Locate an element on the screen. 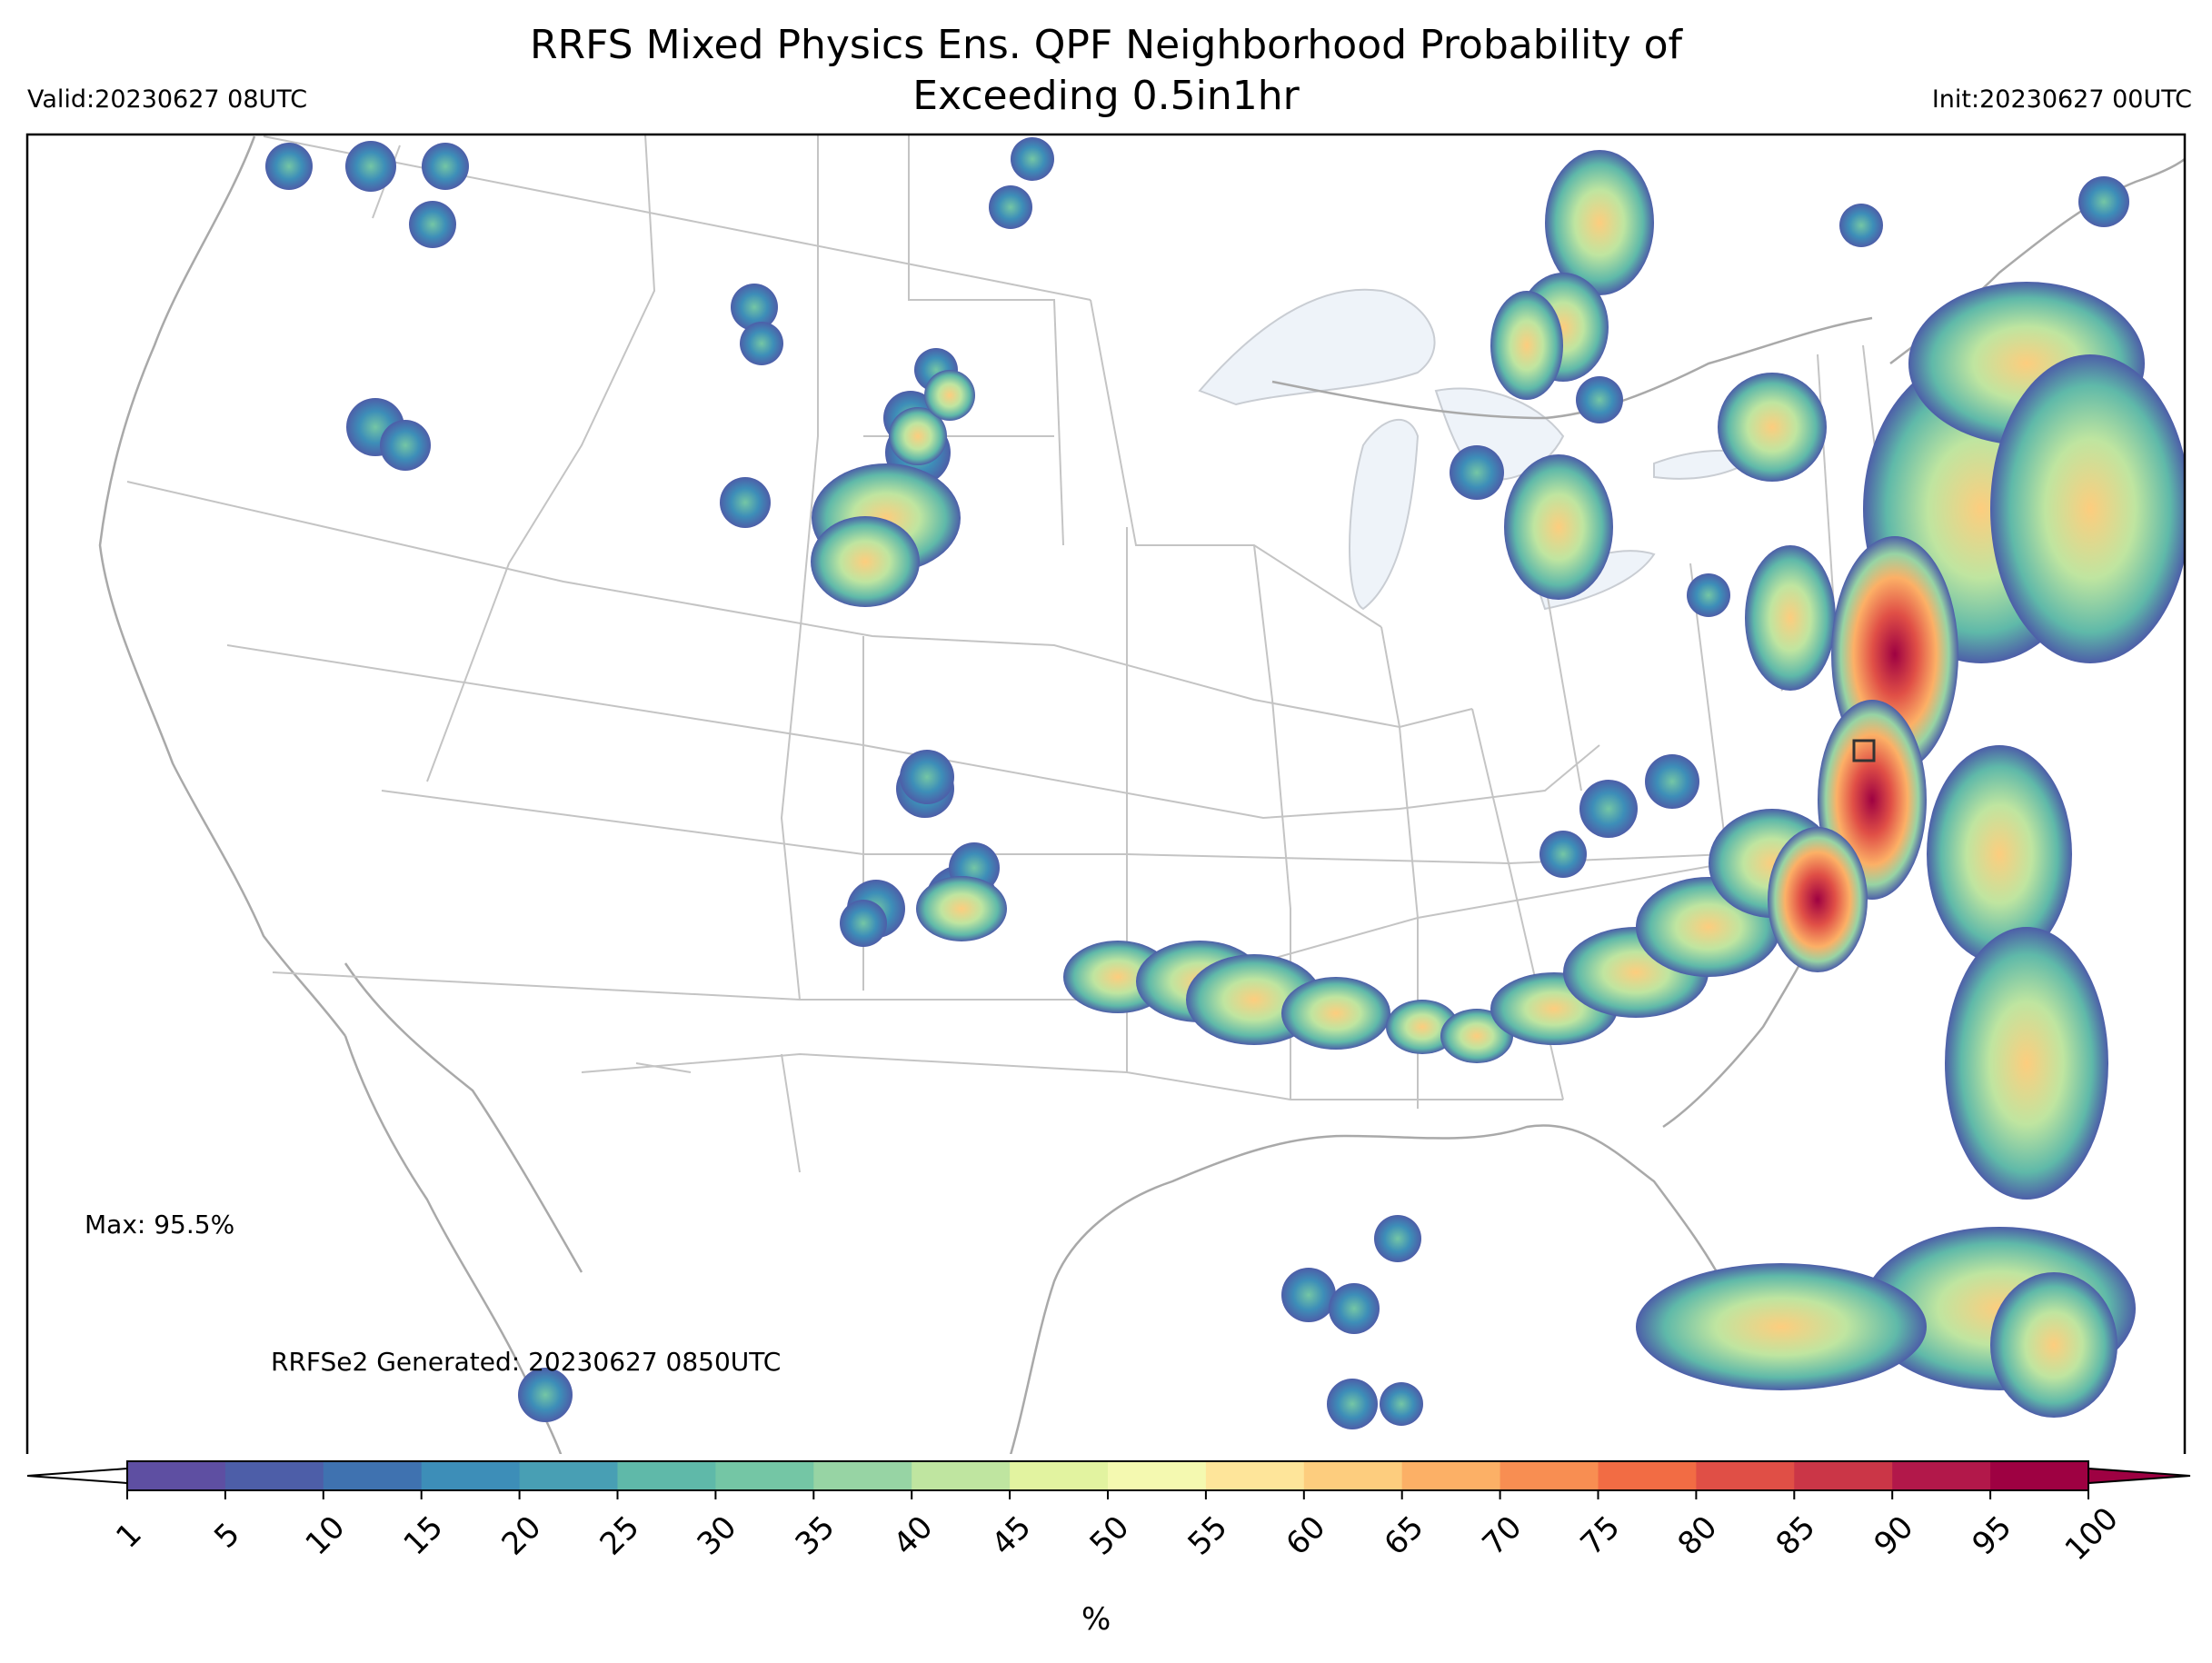  great-lakes is located at coordinates (1477, 449).